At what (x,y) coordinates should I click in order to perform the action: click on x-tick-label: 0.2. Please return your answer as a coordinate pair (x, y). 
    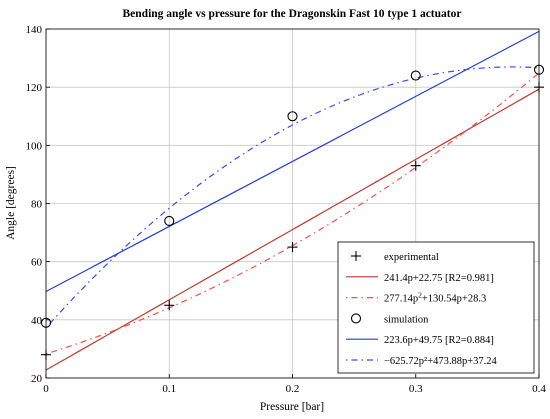
    Looking at the image, I should click on (293, 389).